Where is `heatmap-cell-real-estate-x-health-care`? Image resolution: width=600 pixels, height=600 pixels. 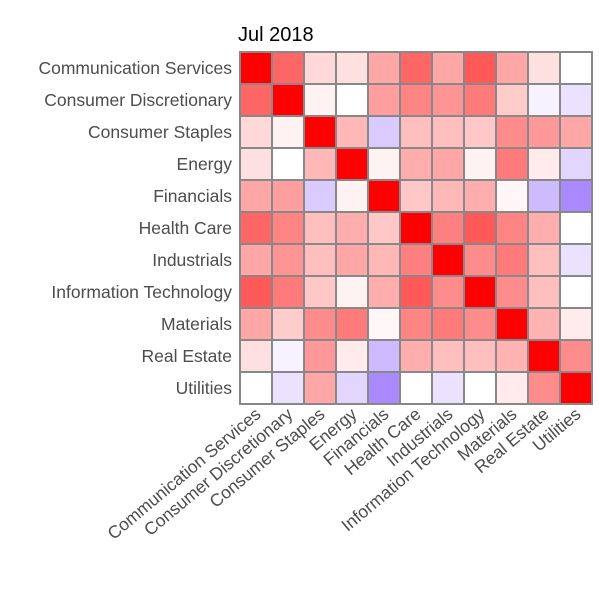 heatmap-cell-real-estate-x-health-care is located at coordinates (416, 356).